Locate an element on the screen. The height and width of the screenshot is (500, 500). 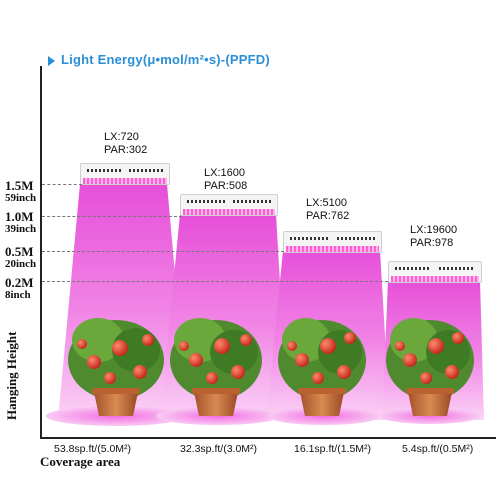
height-label-m: 0.5M is located at coordinates (19, 251).